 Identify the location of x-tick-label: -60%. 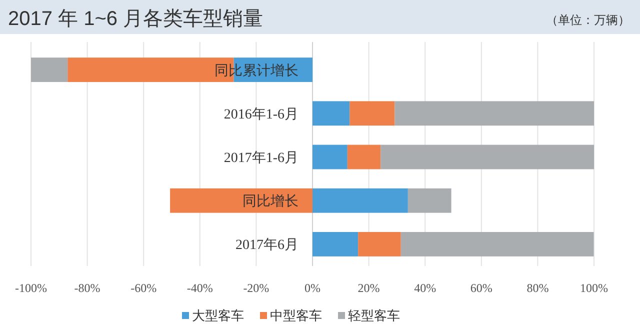
(143, 288).